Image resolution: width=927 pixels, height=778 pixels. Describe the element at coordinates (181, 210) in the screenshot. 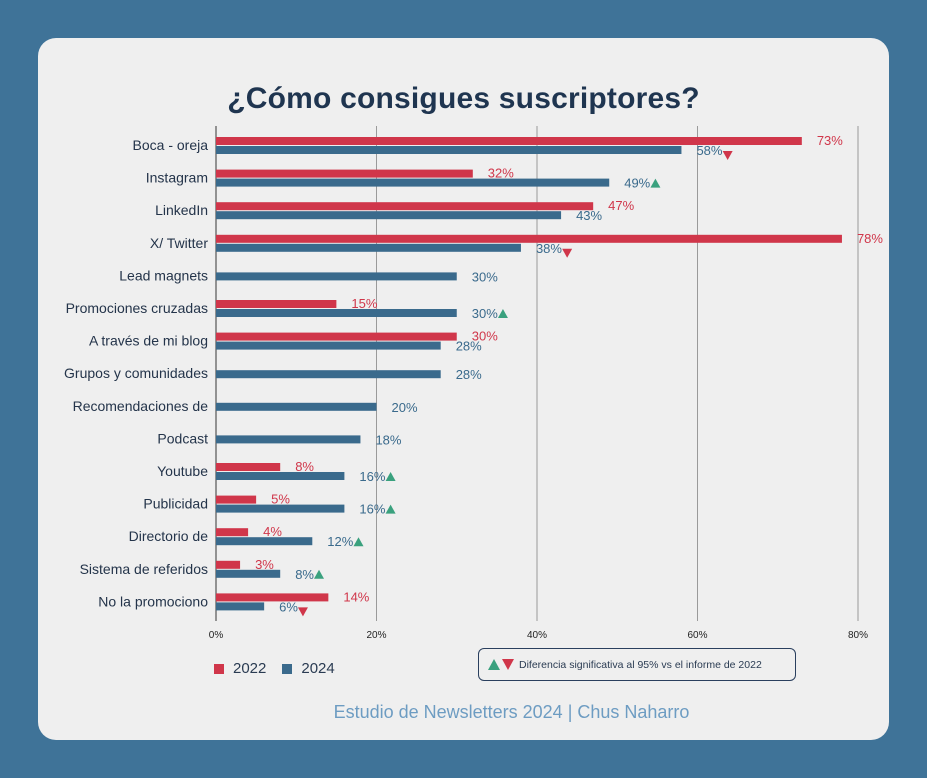

I see `category-label: LinkedIn` at that location.